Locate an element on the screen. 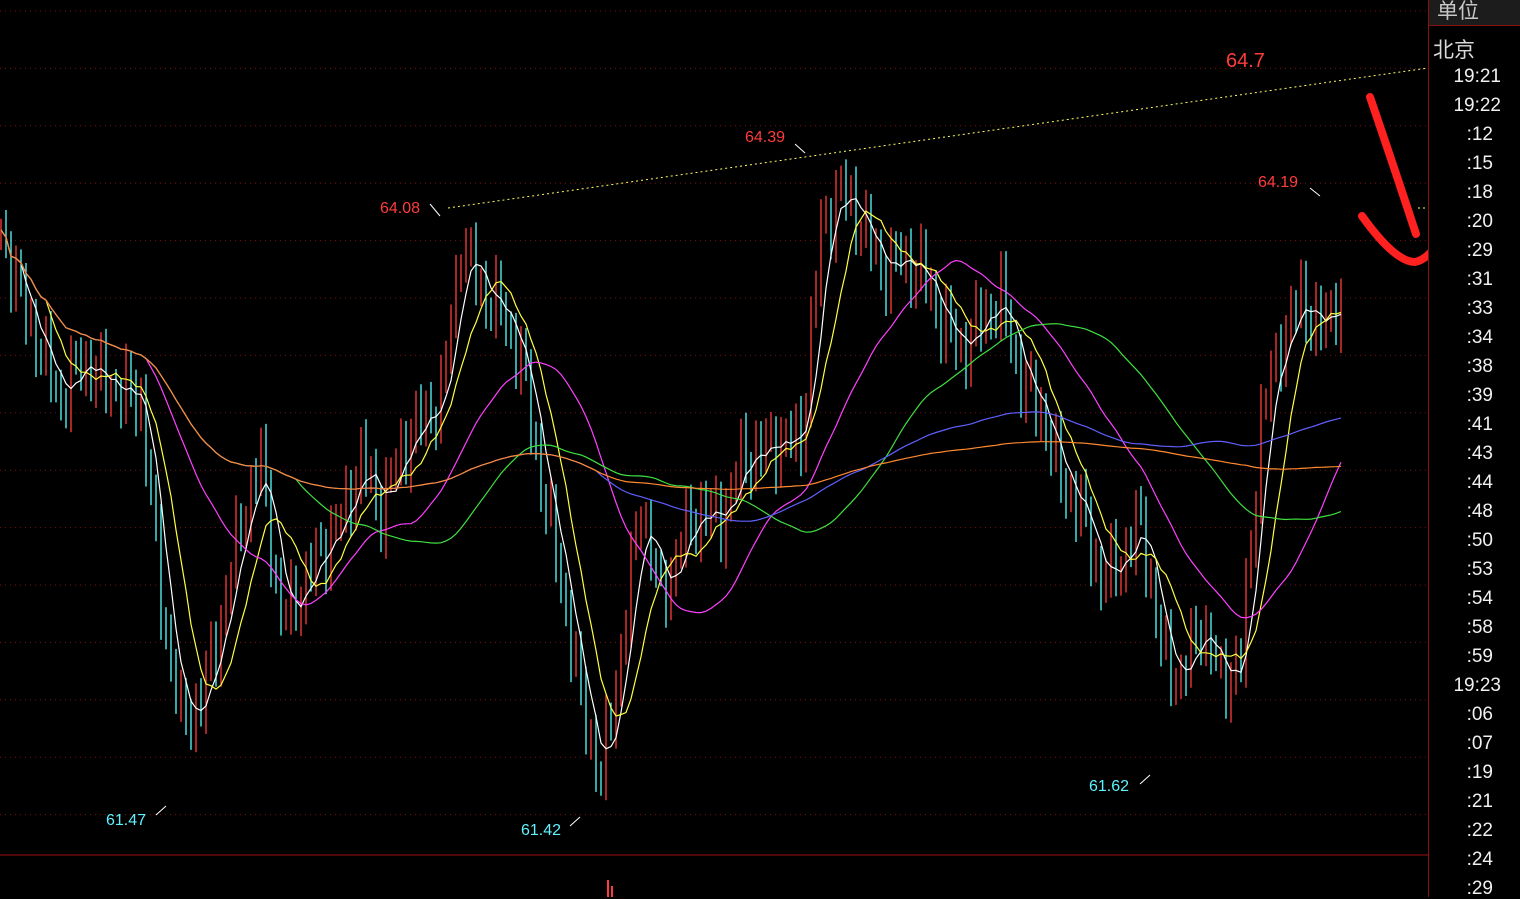 The image size is (1520, 899). time-label: 19:21 is located at coordinates (1477, 76).